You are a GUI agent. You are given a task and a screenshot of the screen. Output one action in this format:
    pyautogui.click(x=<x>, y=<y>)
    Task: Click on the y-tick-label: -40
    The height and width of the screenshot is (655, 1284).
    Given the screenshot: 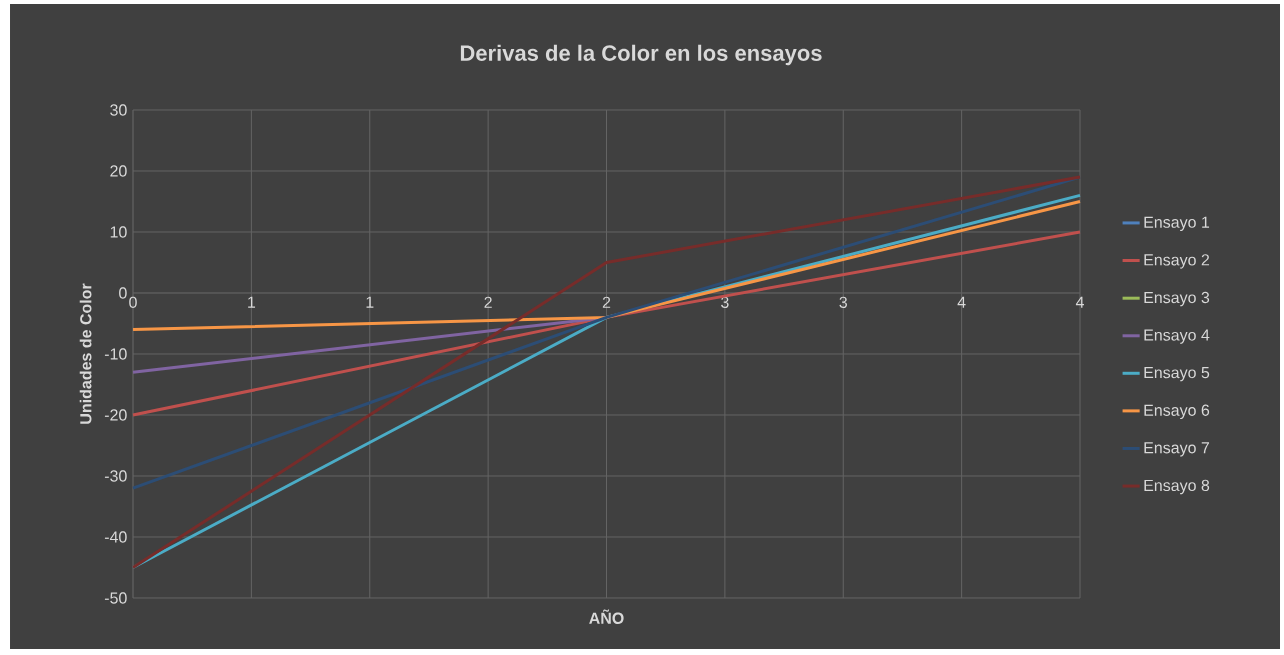 What is the action you would take?
    pyautogui.click(x=115, y=537)
    